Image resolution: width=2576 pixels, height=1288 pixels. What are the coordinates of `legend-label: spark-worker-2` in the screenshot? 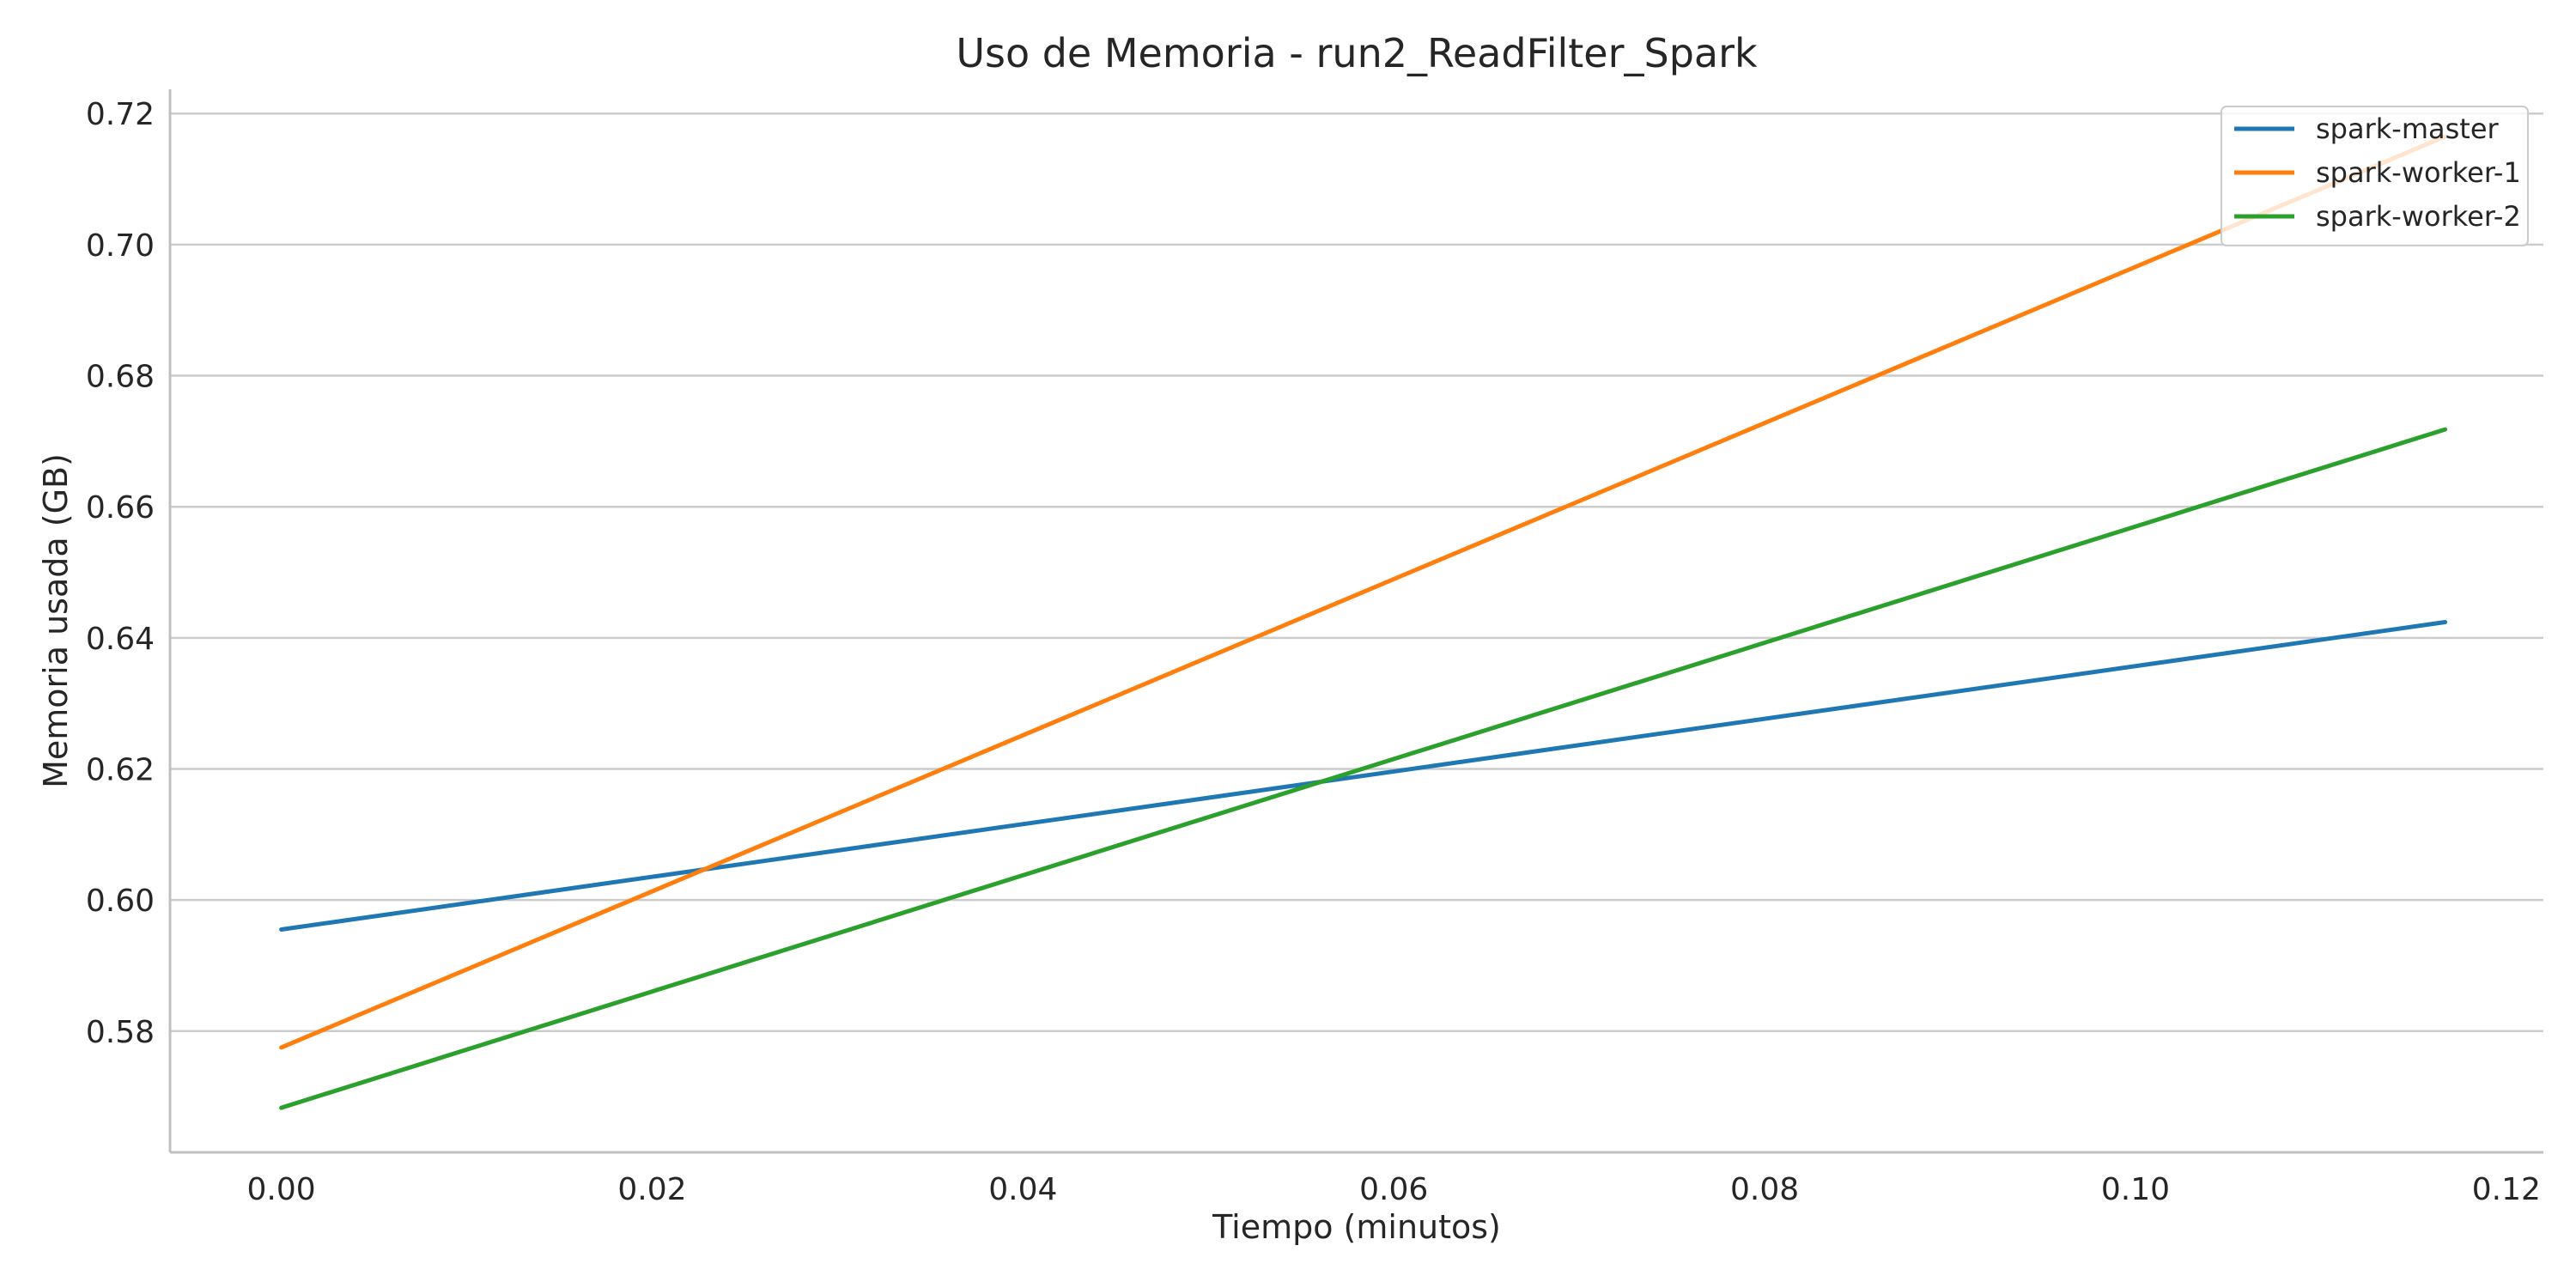 It's located at (2419, 217).